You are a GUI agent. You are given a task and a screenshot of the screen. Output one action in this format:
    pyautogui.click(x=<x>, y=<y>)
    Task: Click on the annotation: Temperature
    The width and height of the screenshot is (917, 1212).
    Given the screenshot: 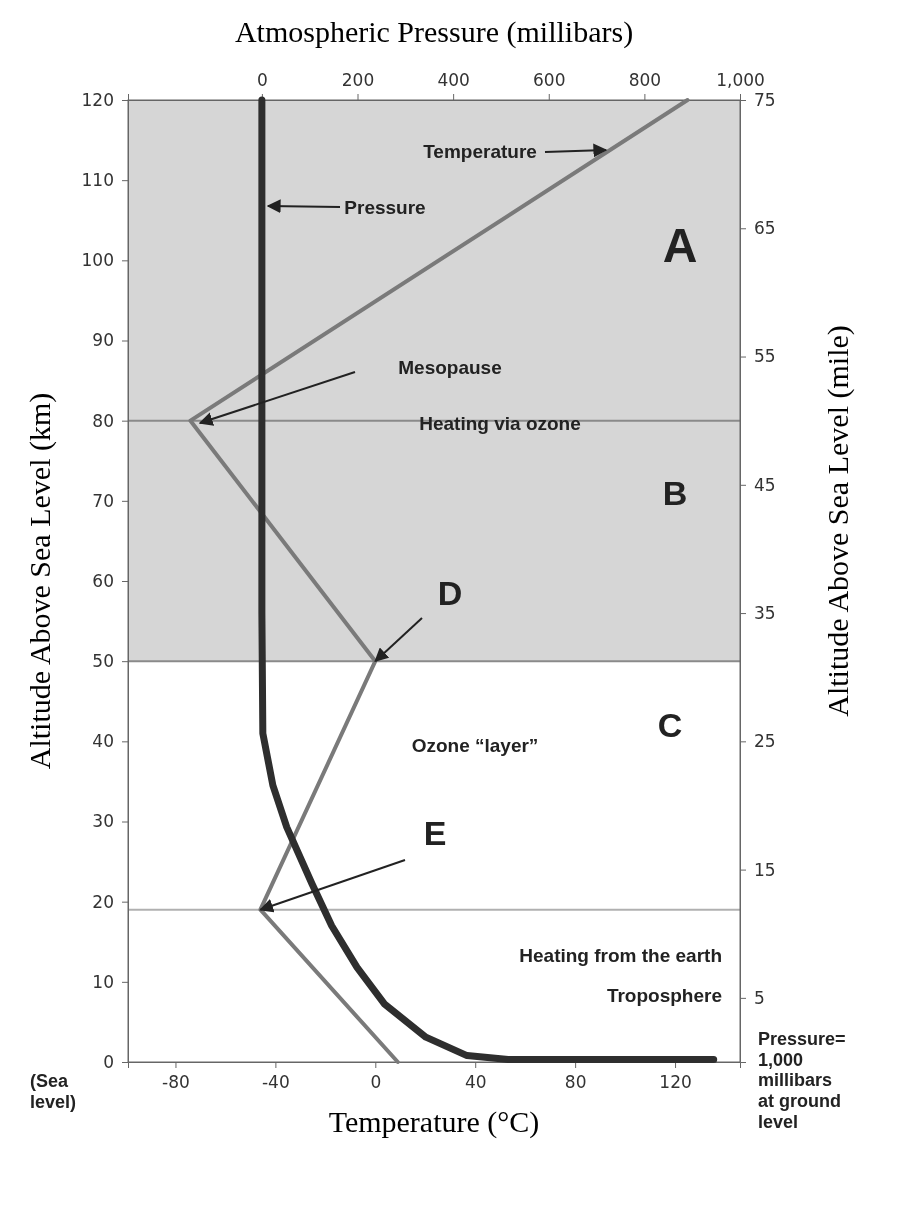 What is the action you would take?
    pyautogui.click(x=480, y=151)
    